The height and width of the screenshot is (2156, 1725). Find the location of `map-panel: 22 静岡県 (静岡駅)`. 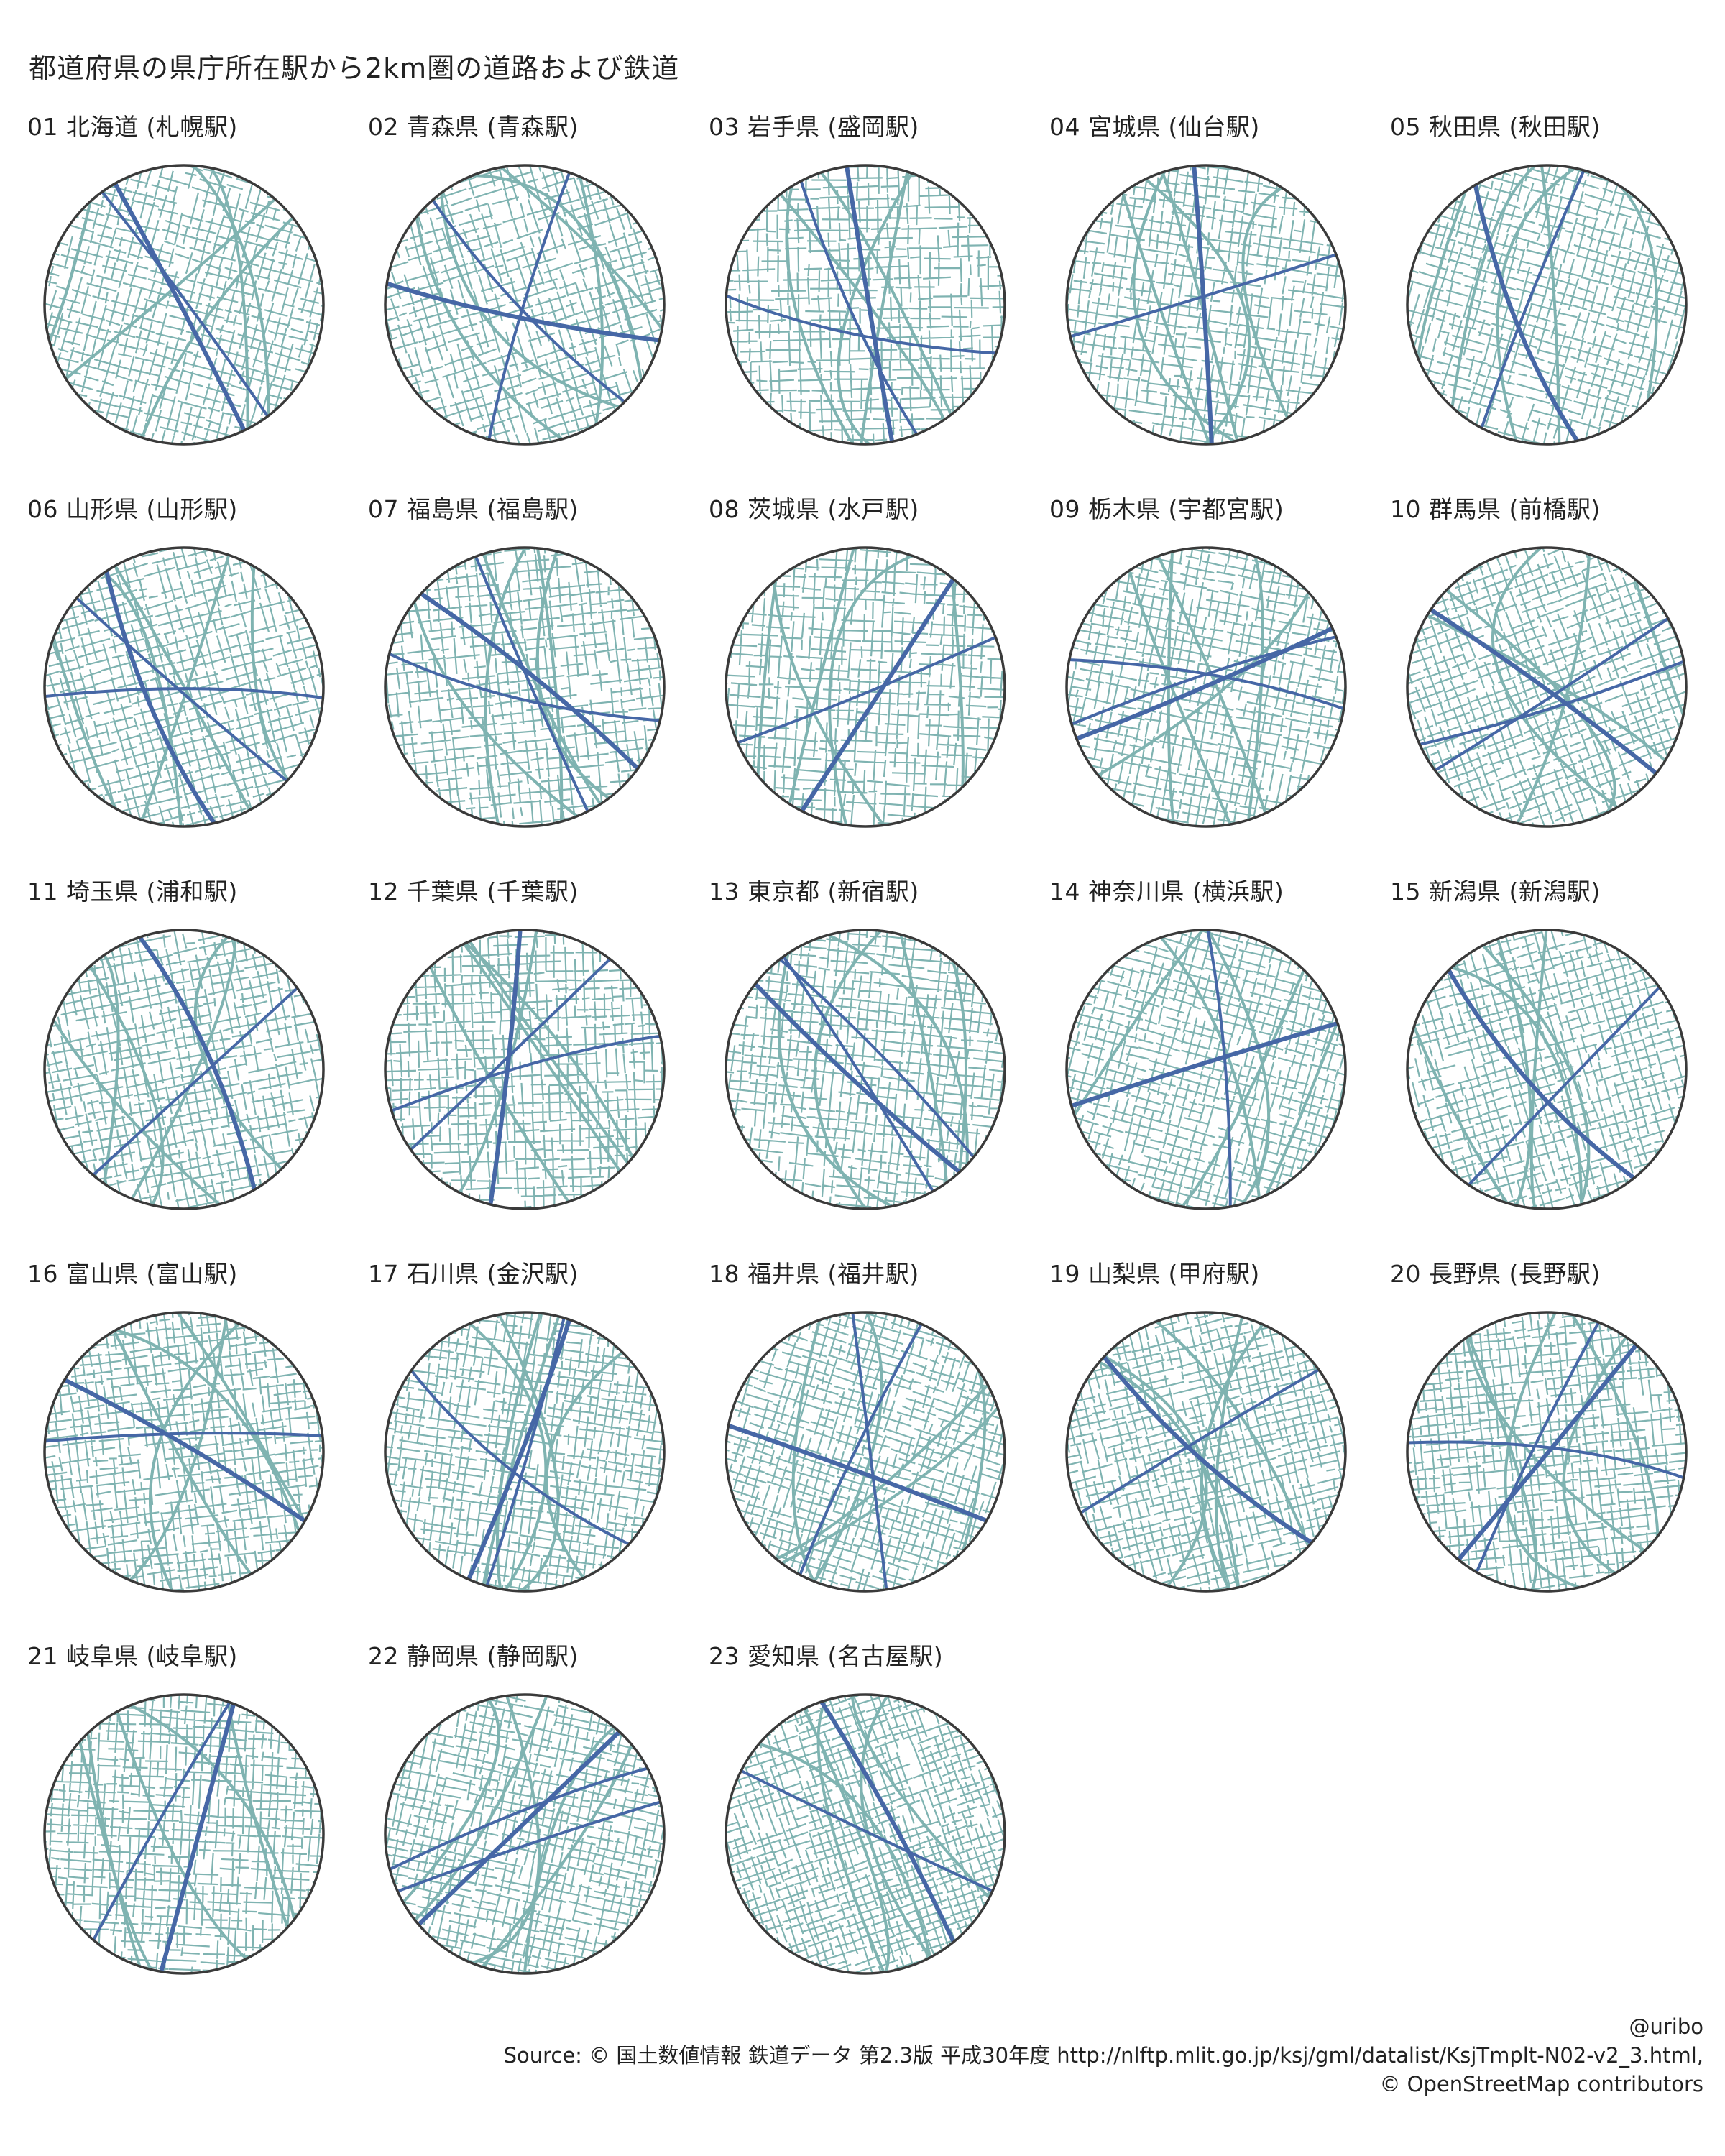

map-panel: 22 静岡県 (静岡駅) is located at coordinates (533, 1824).